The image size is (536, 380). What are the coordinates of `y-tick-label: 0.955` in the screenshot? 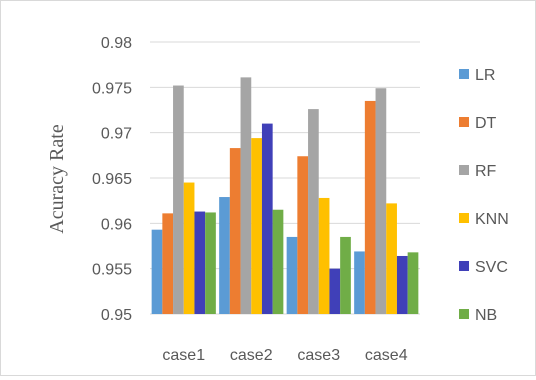 It's located at (112, 270).